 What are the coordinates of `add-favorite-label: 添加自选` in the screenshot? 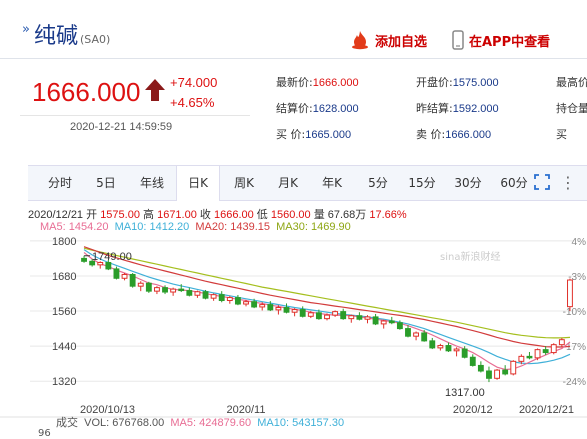 It's located at (401, 42).